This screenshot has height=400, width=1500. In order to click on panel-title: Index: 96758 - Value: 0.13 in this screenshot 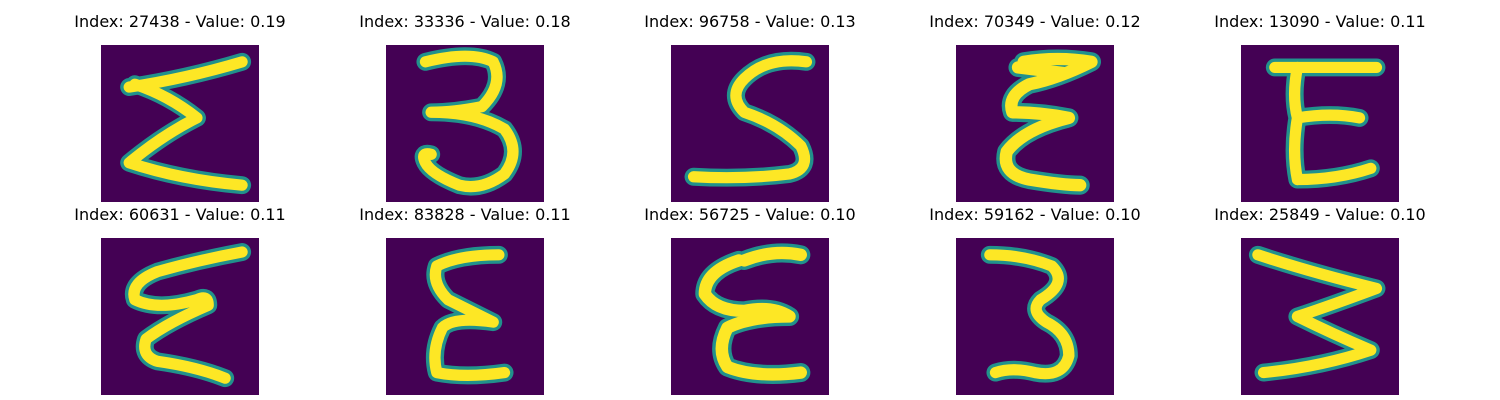, I will do `click(750, 21)`.